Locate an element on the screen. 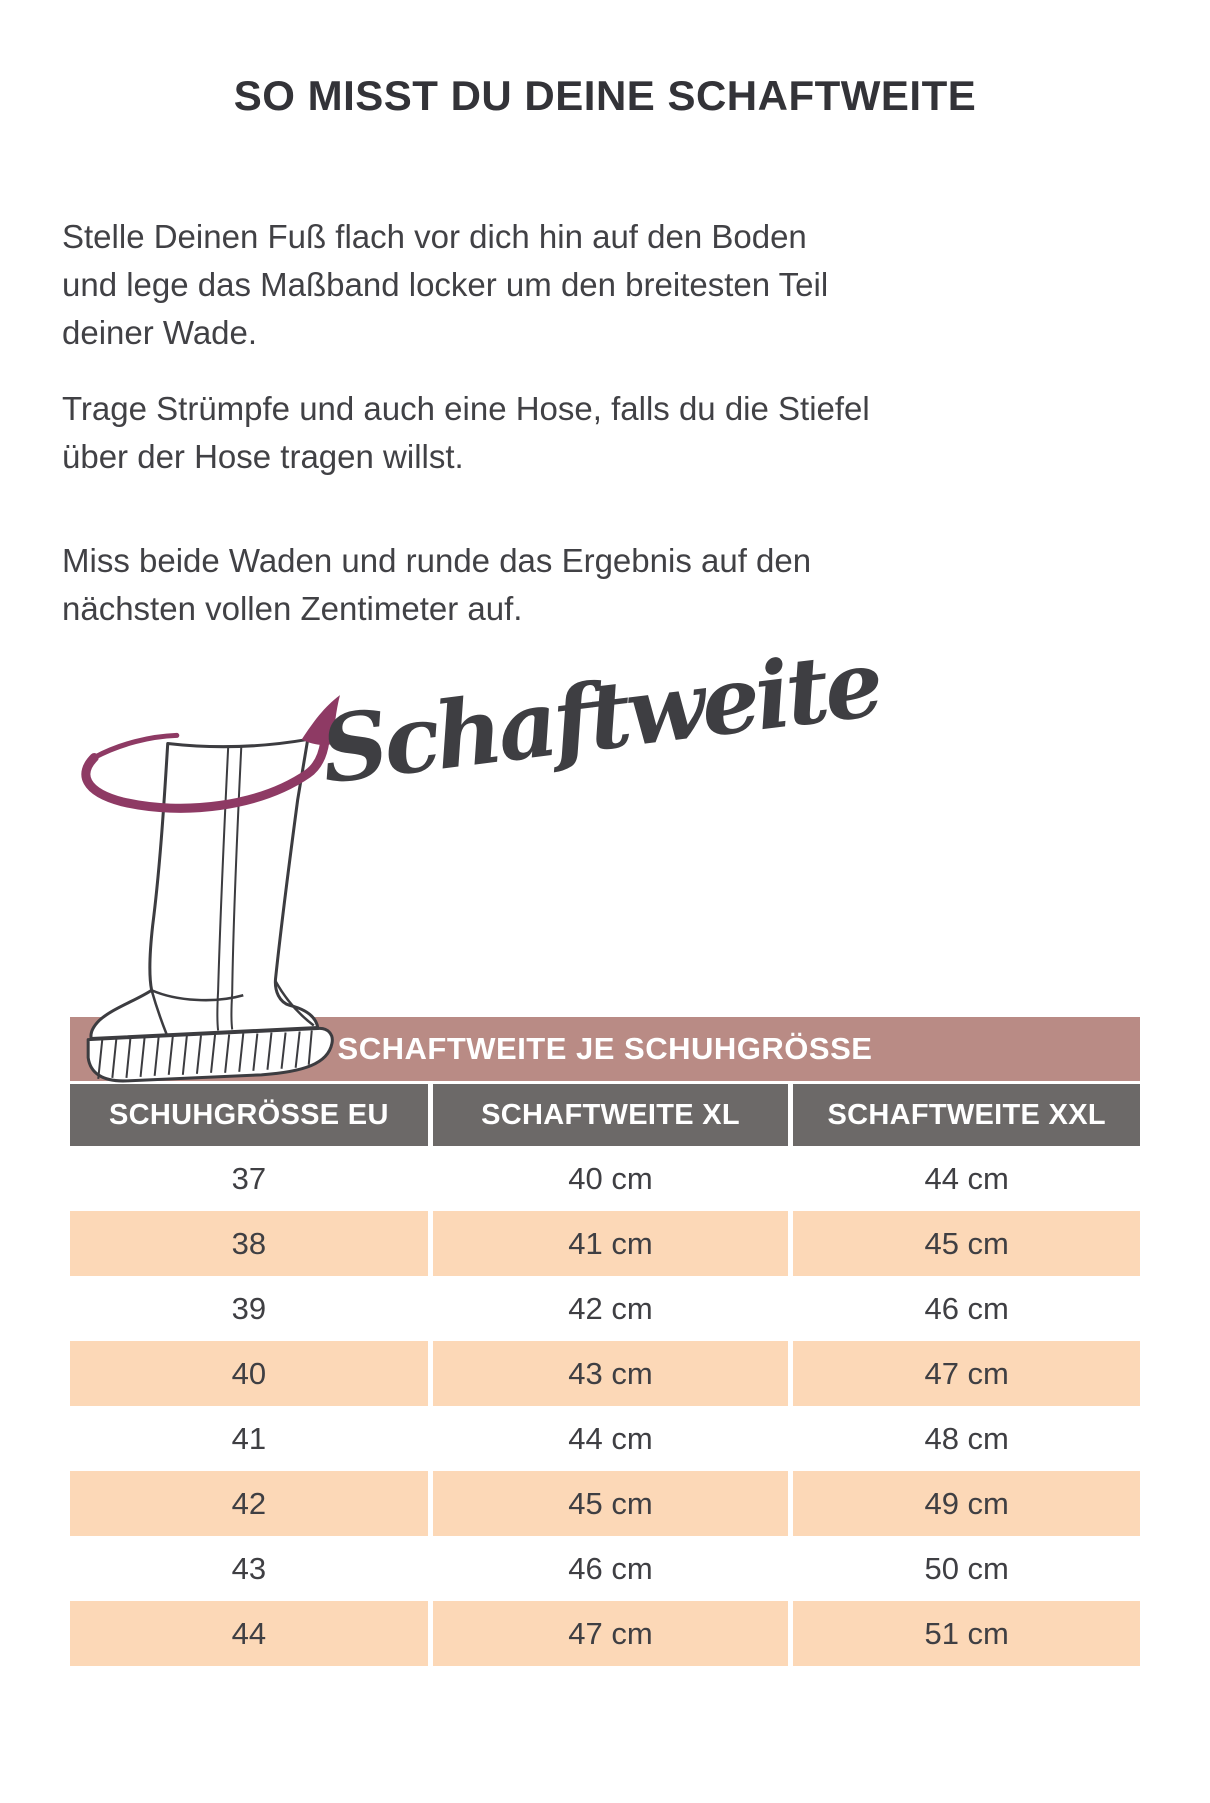 The height and width of the screenshot is (1803, 1210). column-header-schaftweite-xl: SCHAFTWEITE XL is located at coordinates (610, 1115).